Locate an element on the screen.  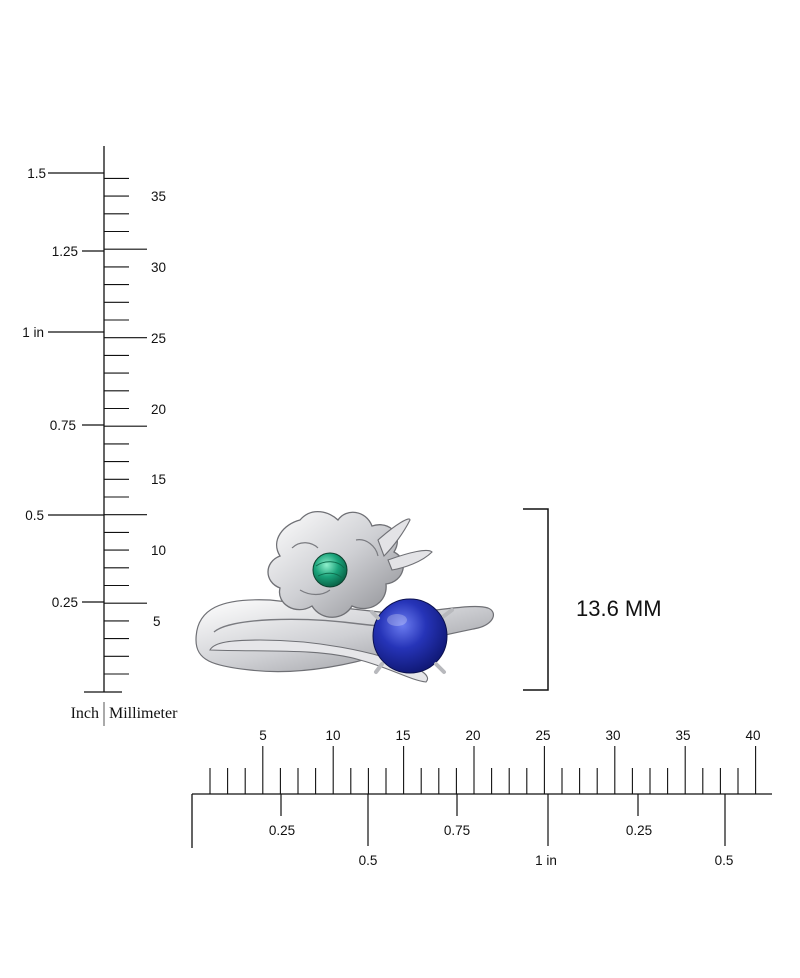
stone-large is located at coordinates (410, 636).